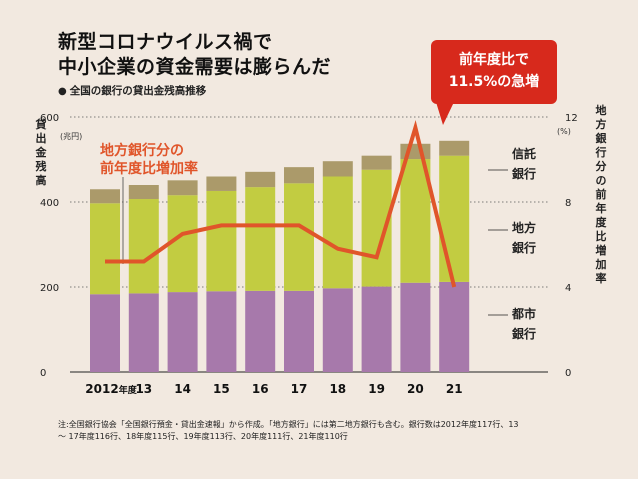 The image size is (638, 479). Describe the element at coordinates (601, 278) in the screenshot. I see `right-axis-title-char: 率` at that location.